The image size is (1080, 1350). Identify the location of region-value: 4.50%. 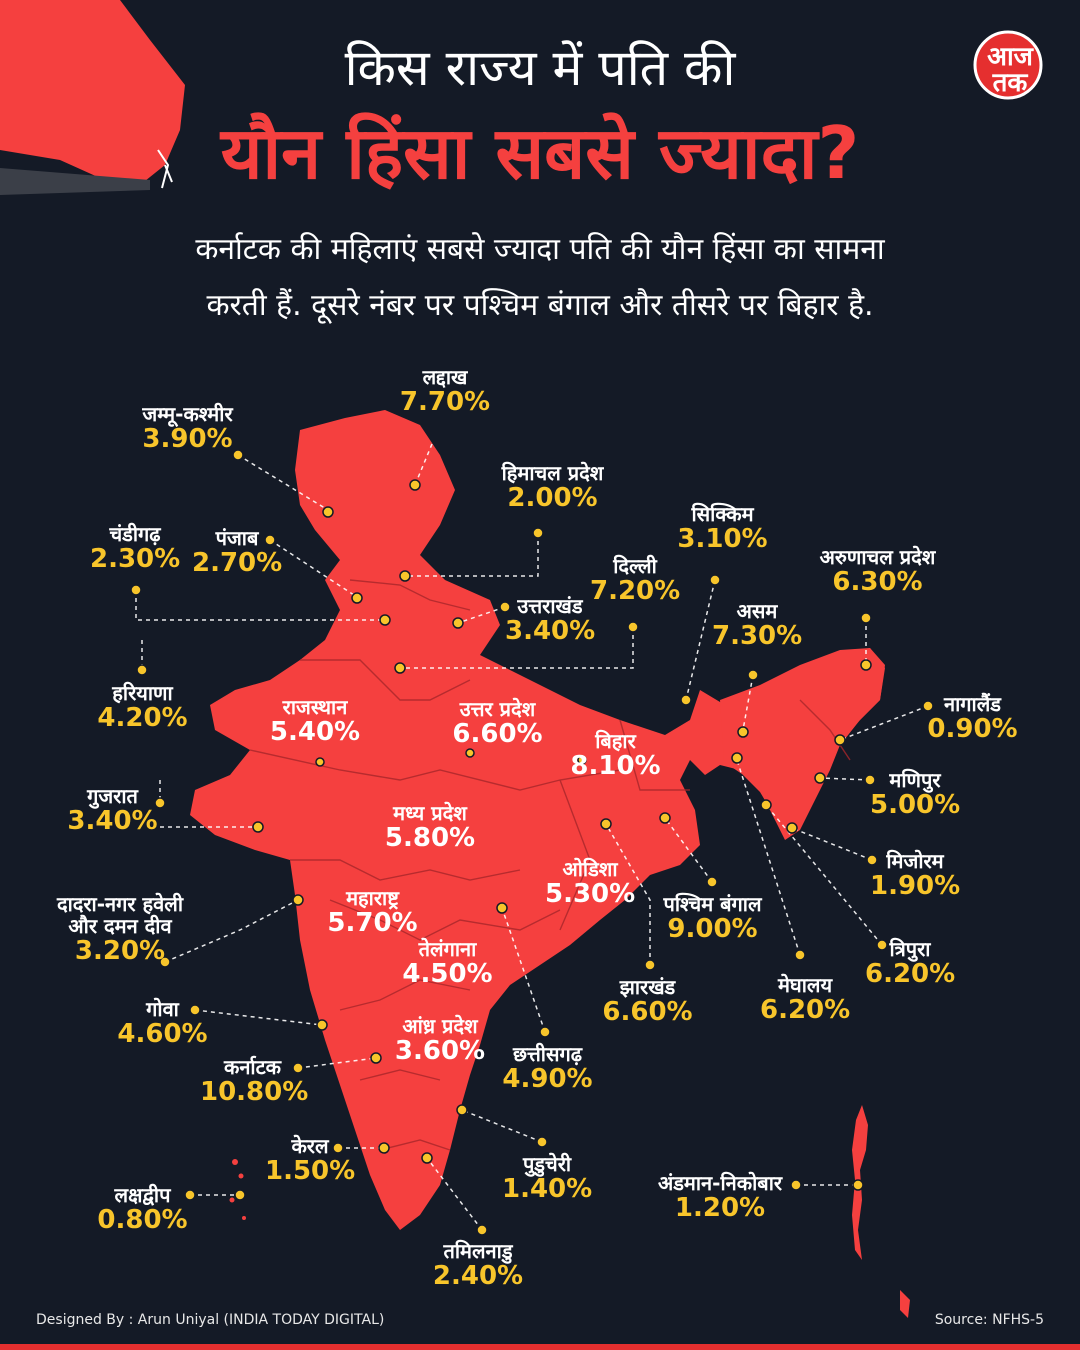
(447, 974).